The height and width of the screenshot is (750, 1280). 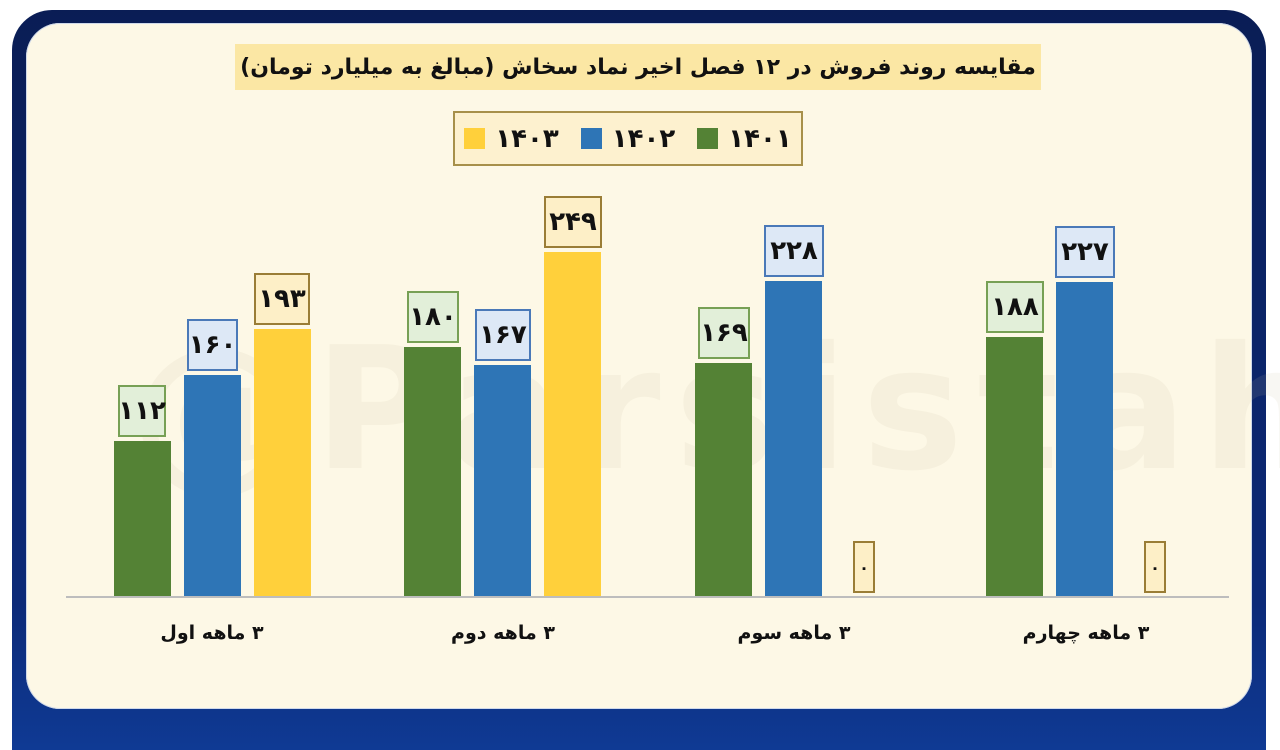 I want to click on legend-item-1401: ۱۴۰۱, so click(x=744, y=138).